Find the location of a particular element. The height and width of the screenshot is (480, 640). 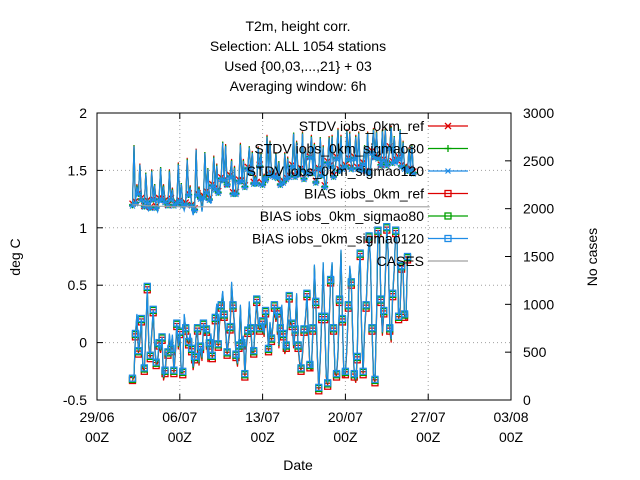

legend-entry: STDV iobs_0km_sigmao120 is located at coordinates (357, 171).